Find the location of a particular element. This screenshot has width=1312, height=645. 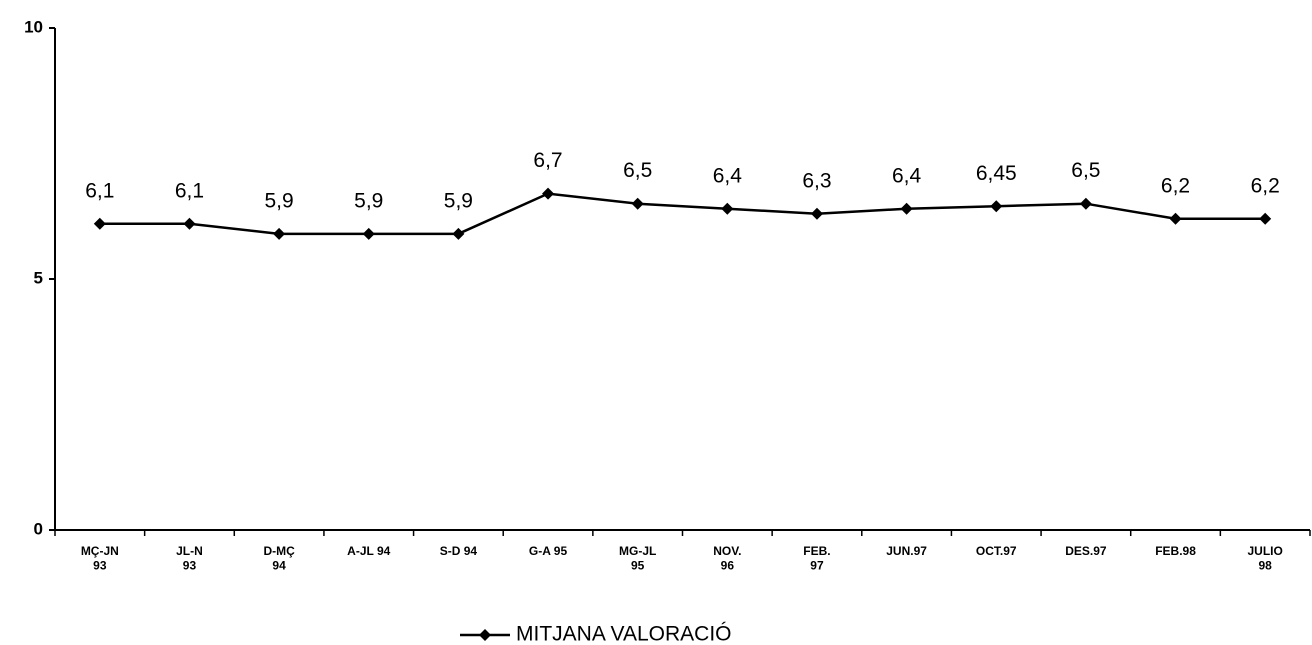

y-tick-label: 10 is located at coordinates (33, 26).